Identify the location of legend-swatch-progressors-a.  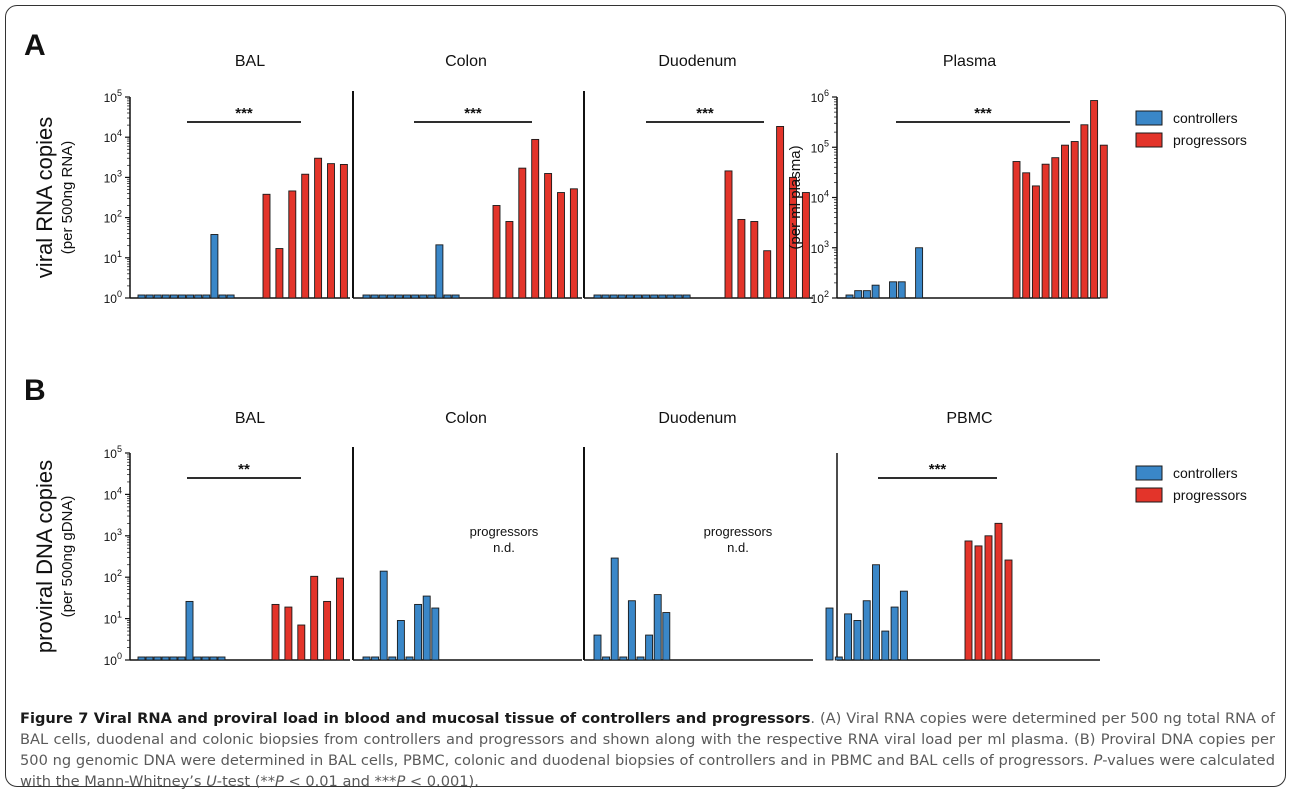
(1149, 140).